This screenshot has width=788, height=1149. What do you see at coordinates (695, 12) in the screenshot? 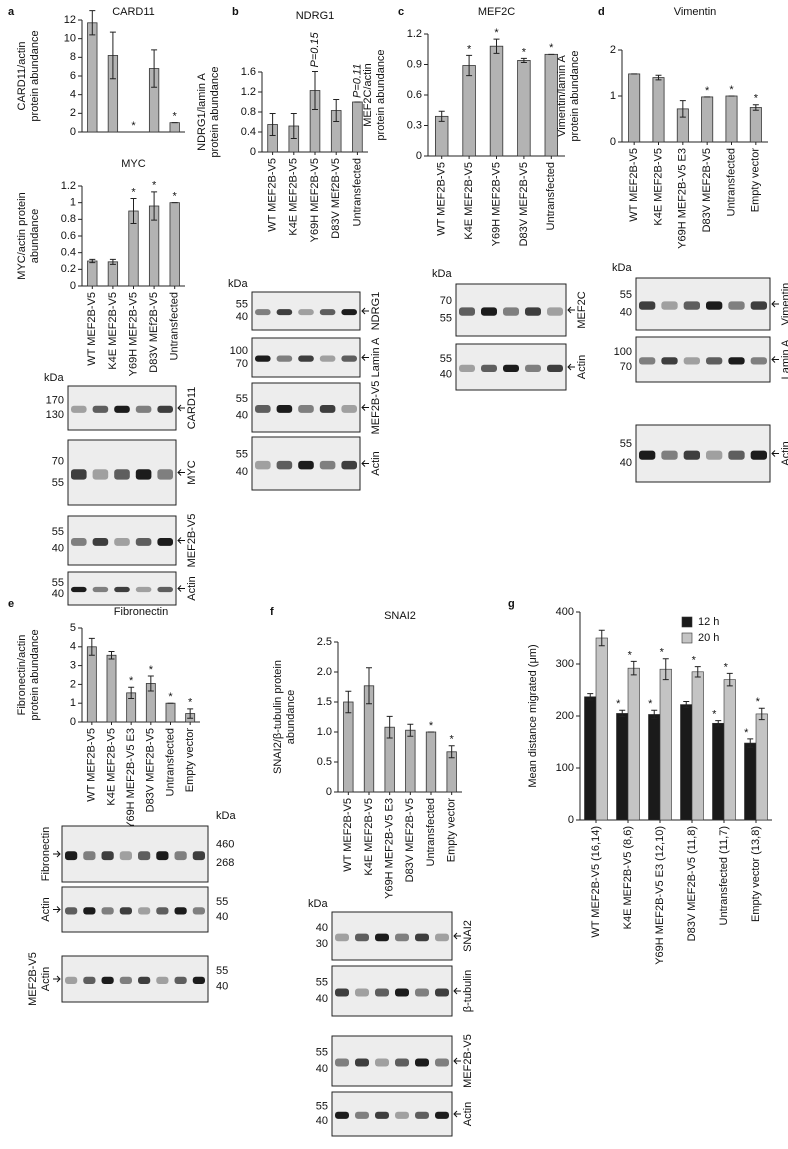
I see `chart-title: Vimentin` at bounding box center [695, 12].